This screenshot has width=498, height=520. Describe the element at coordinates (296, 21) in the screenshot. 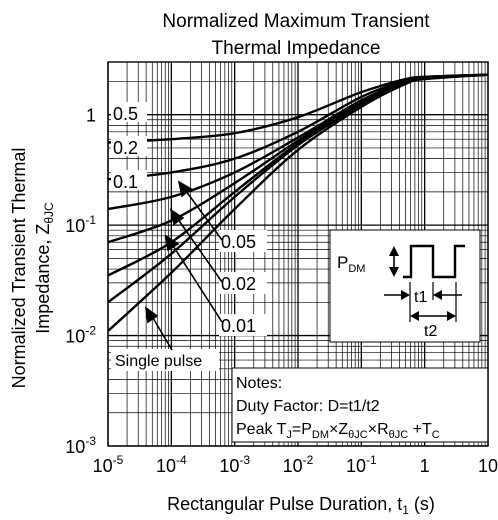

I see `chart-title-line1: Normalized Maximum Transient` at that location.